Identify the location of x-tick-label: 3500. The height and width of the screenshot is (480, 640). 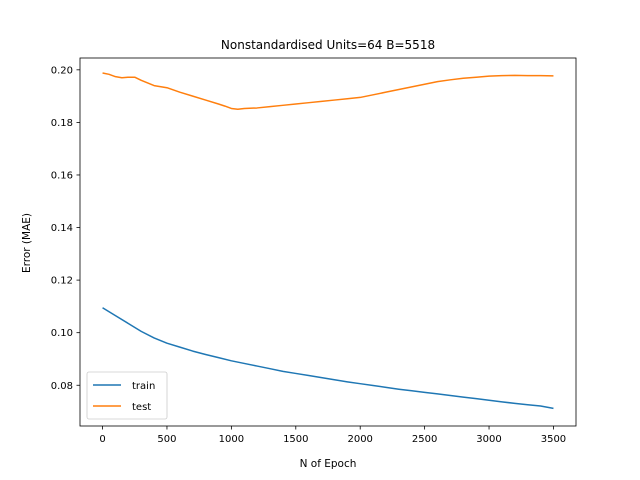
(553, 439).